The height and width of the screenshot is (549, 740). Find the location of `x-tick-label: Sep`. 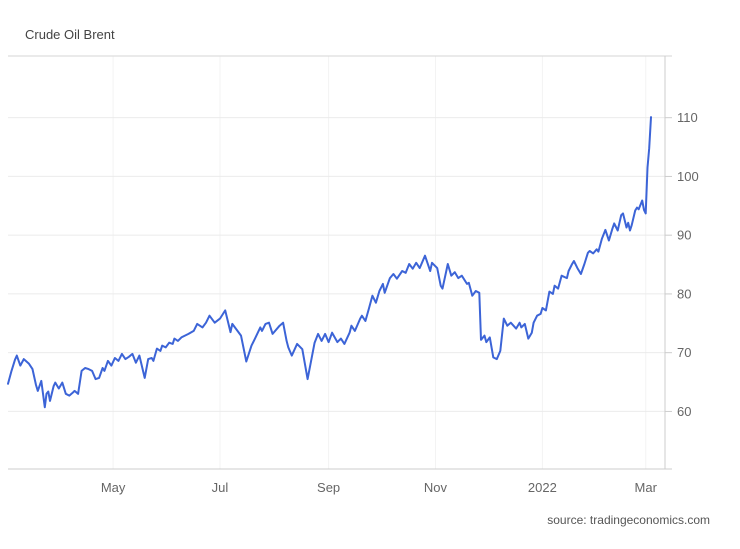

x-tick-label: Sep is located at coordinates (328, 487).